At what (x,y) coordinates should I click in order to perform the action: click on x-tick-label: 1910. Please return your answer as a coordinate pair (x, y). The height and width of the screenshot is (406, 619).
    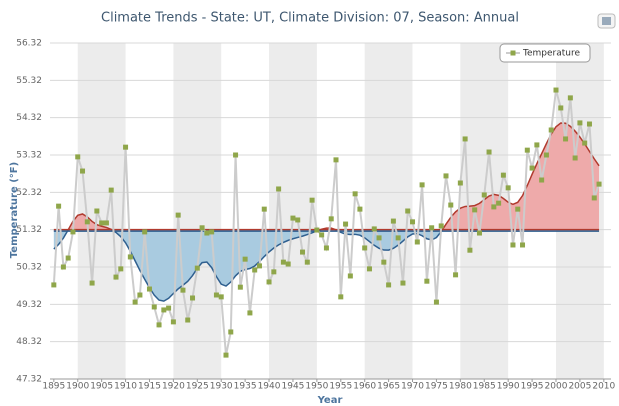
    Looking at the image, I should click on (125, 387).